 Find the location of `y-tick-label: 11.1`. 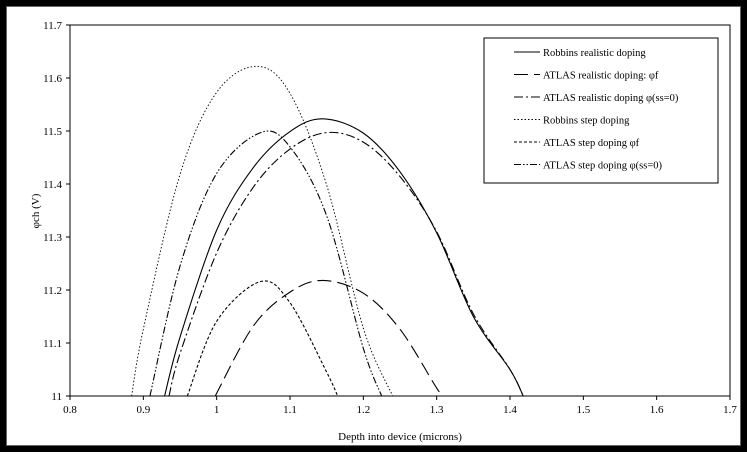

y-tick-label: 11.1 is located at coordinates (52, 344).